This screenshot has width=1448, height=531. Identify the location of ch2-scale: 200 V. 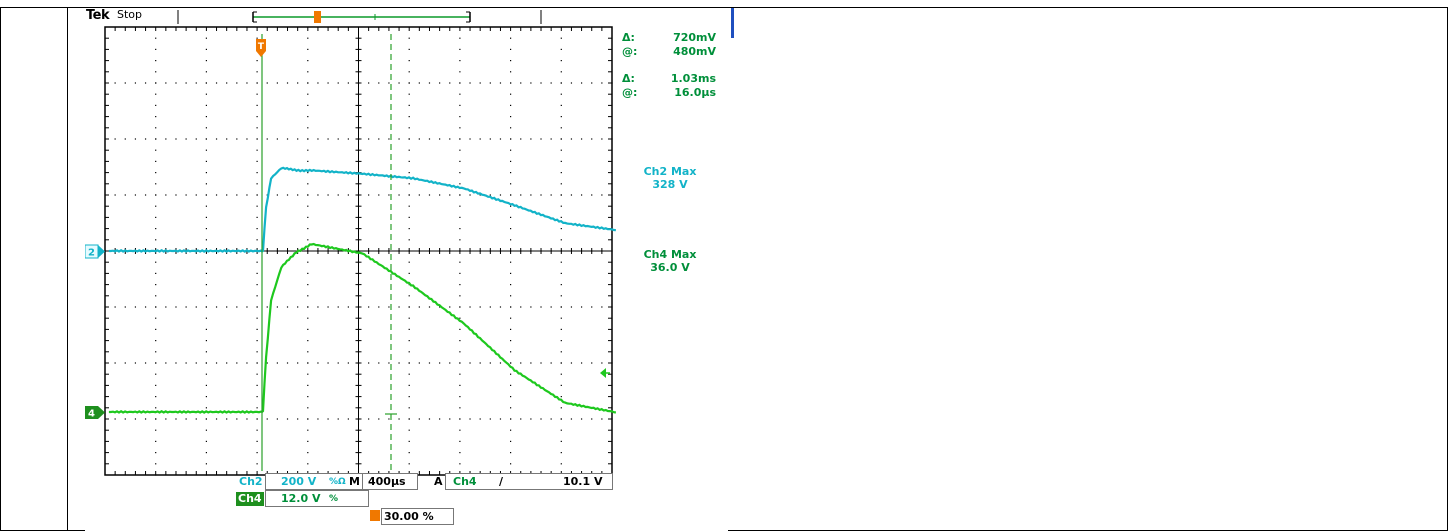
(299, 481).